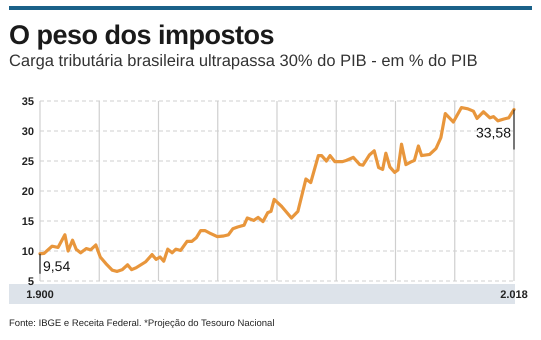  What do you see at coordinates (514, 295) in the screenshot?
I see `x-tick-label: 2.018` at bounding box center [514, 295].